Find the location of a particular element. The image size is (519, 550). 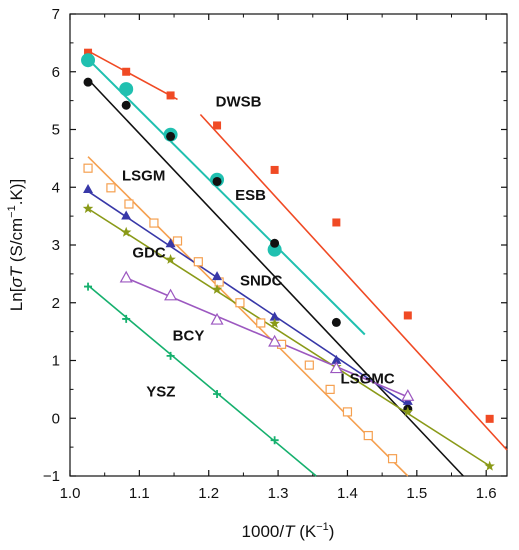

x-tick-label-6: 1.6 is located at coordinates (486, 493).